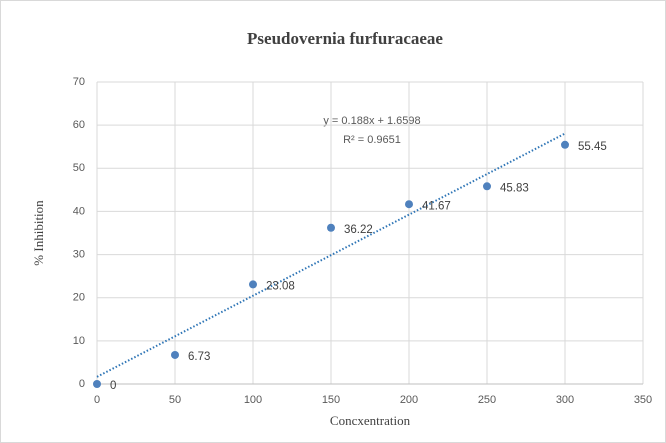  I want to click on data-label: 36.22, so click(358, 230).